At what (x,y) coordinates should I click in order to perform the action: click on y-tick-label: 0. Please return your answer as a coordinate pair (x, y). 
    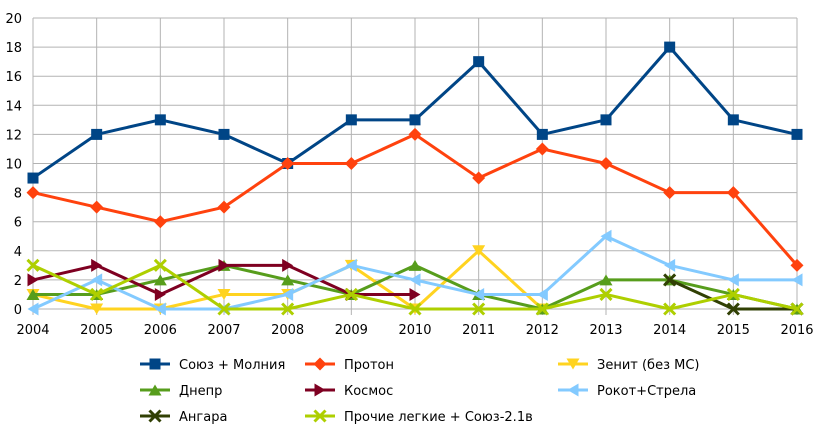
    Looking at the image, I should click on (18, 310).